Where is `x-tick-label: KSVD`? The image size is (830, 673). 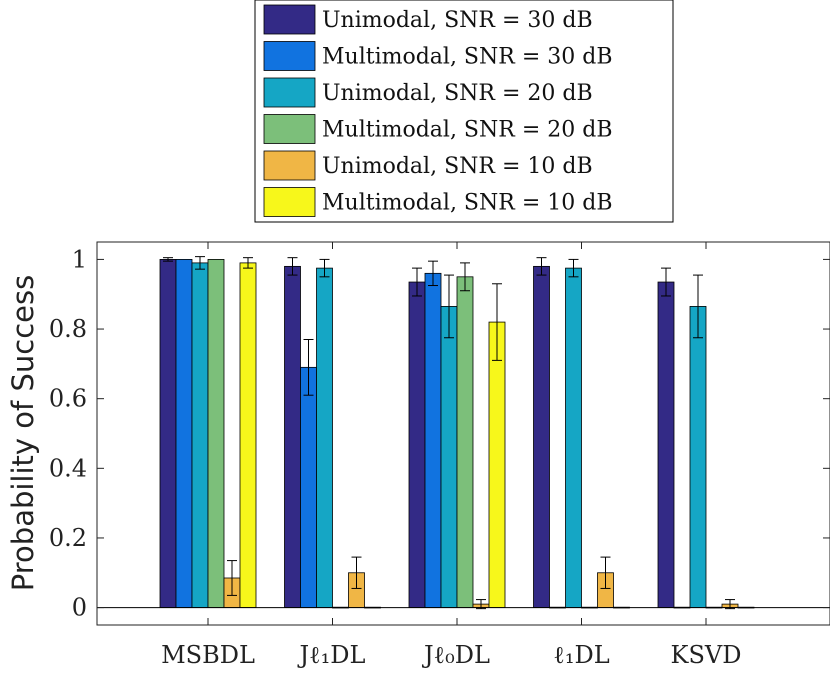 x-tick-label: KSVD is located at coordinates (706, 655).